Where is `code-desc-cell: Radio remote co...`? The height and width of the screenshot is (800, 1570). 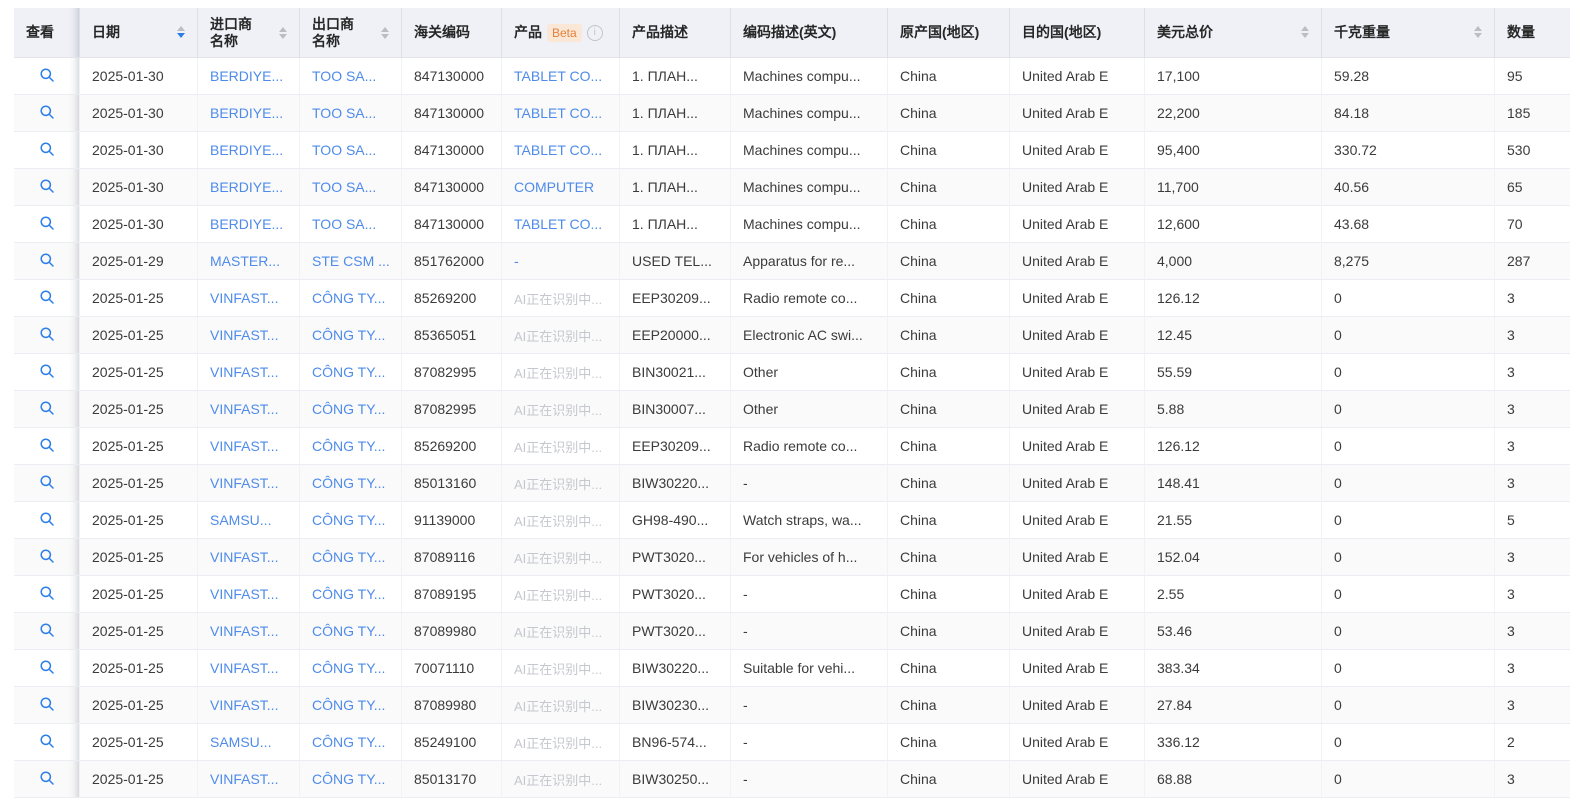 code-desc-cell: Radio remote co... is located at coordinates (809, 298).